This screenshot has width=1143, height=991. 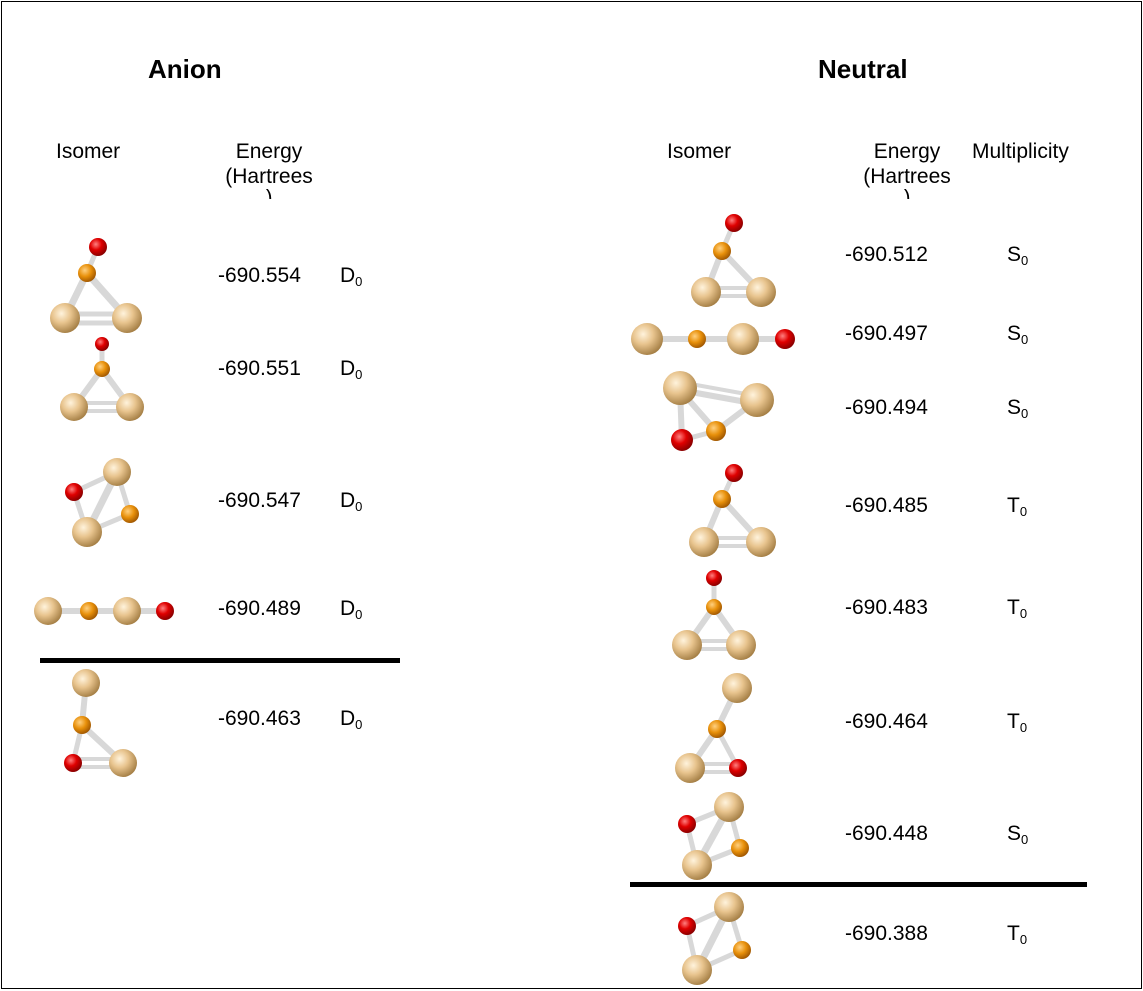 I want to click on anion-multiplicity-3: D0, so click(x=351, y=501).